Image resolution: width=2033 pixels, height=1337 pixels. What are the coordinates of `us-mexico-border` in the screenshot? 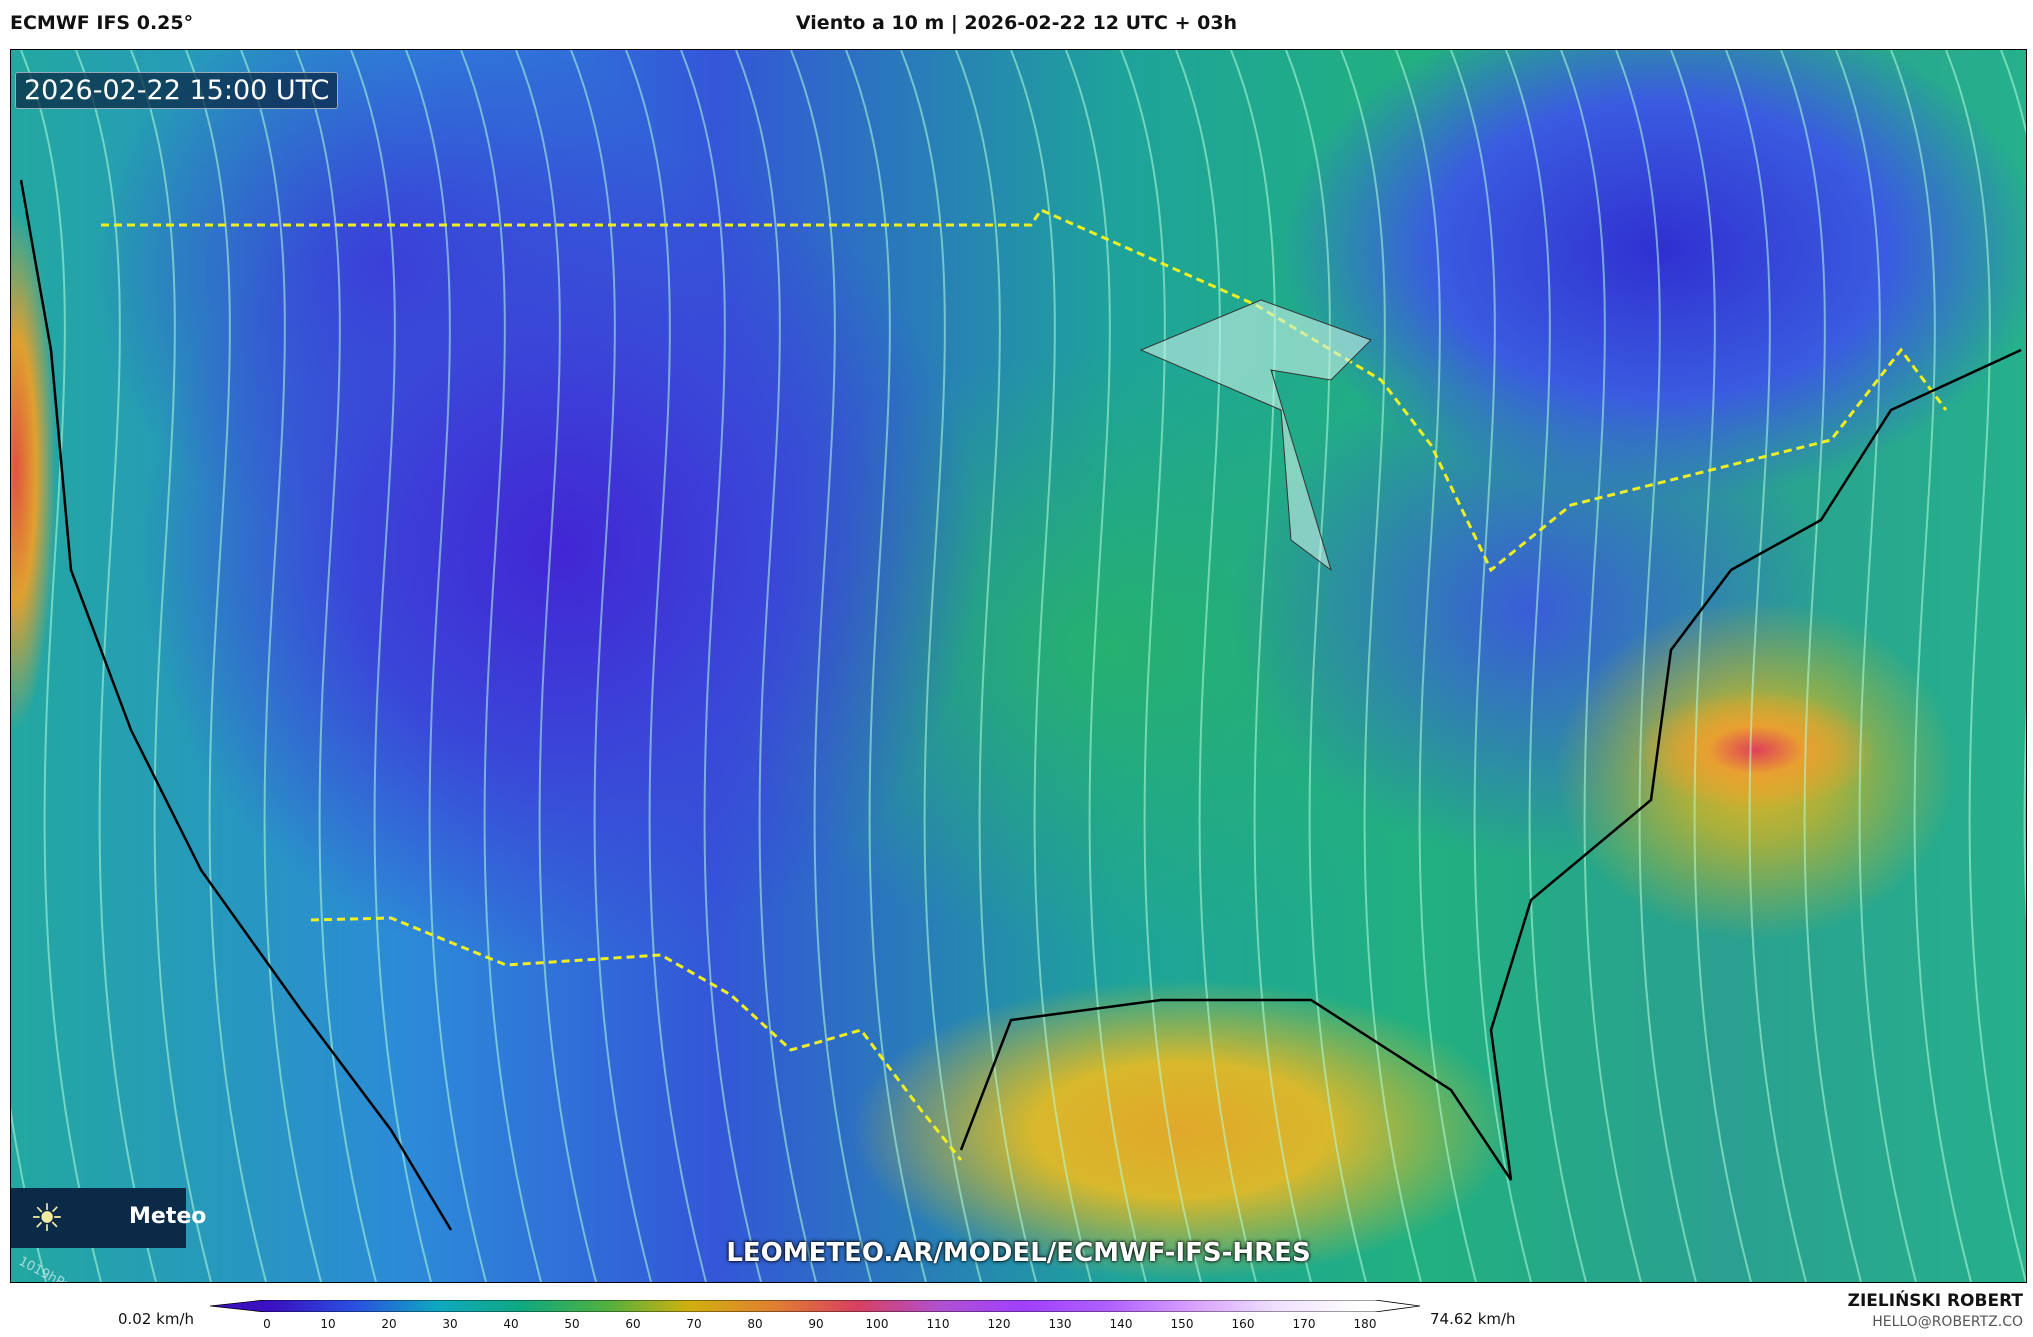 It's located at (636, 1038).